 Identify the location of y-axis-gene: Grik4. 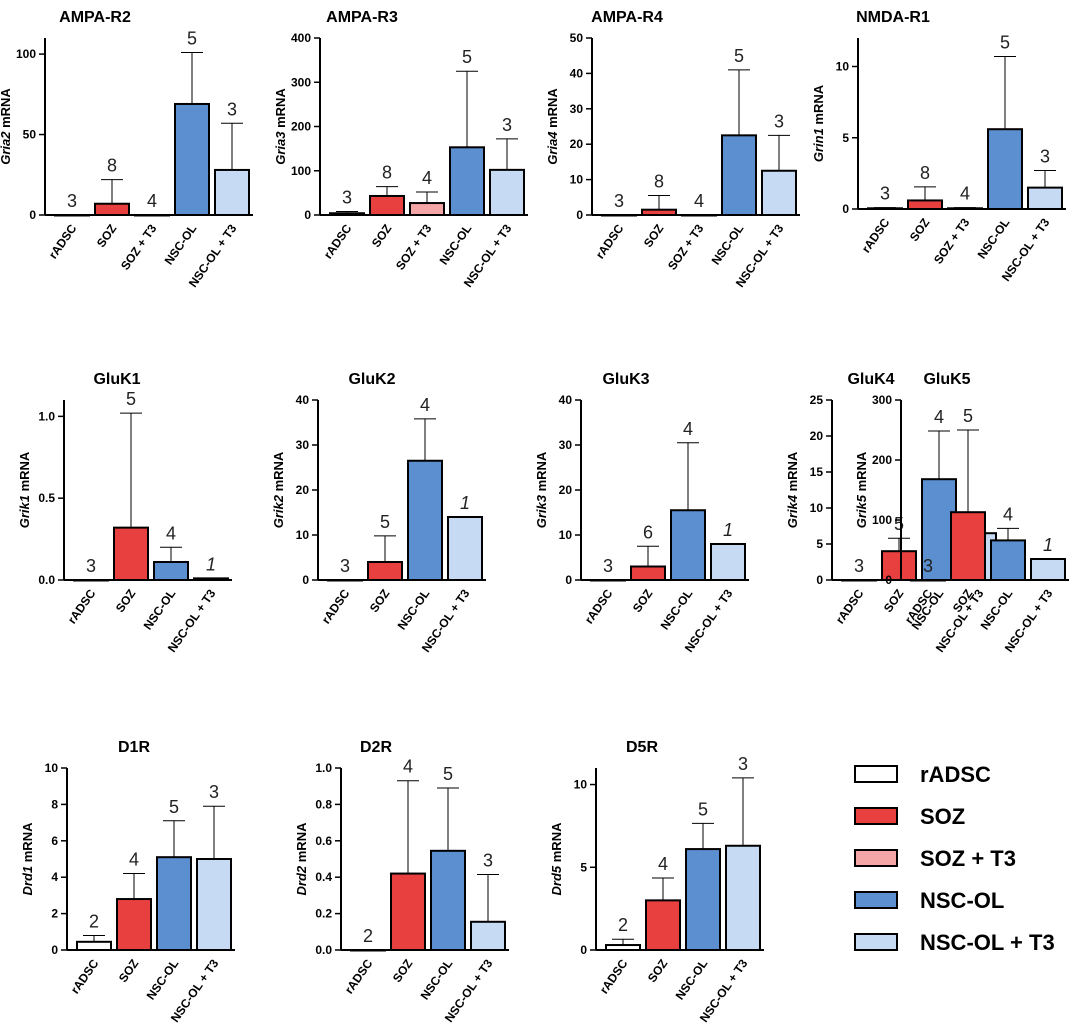
(792, 511).